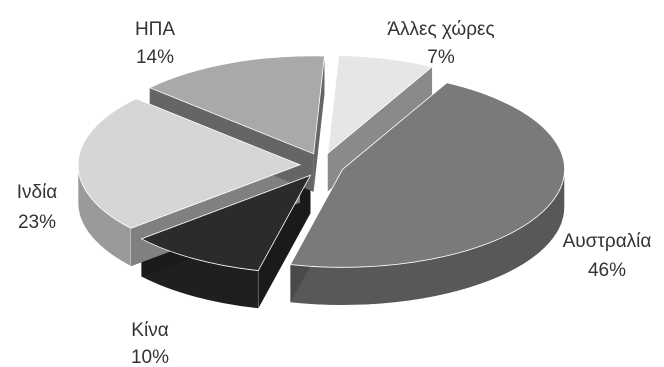 This screenshot has width=664, height=367. I want to click on slice-label-name-india: Ινδία, so click(37, 192).